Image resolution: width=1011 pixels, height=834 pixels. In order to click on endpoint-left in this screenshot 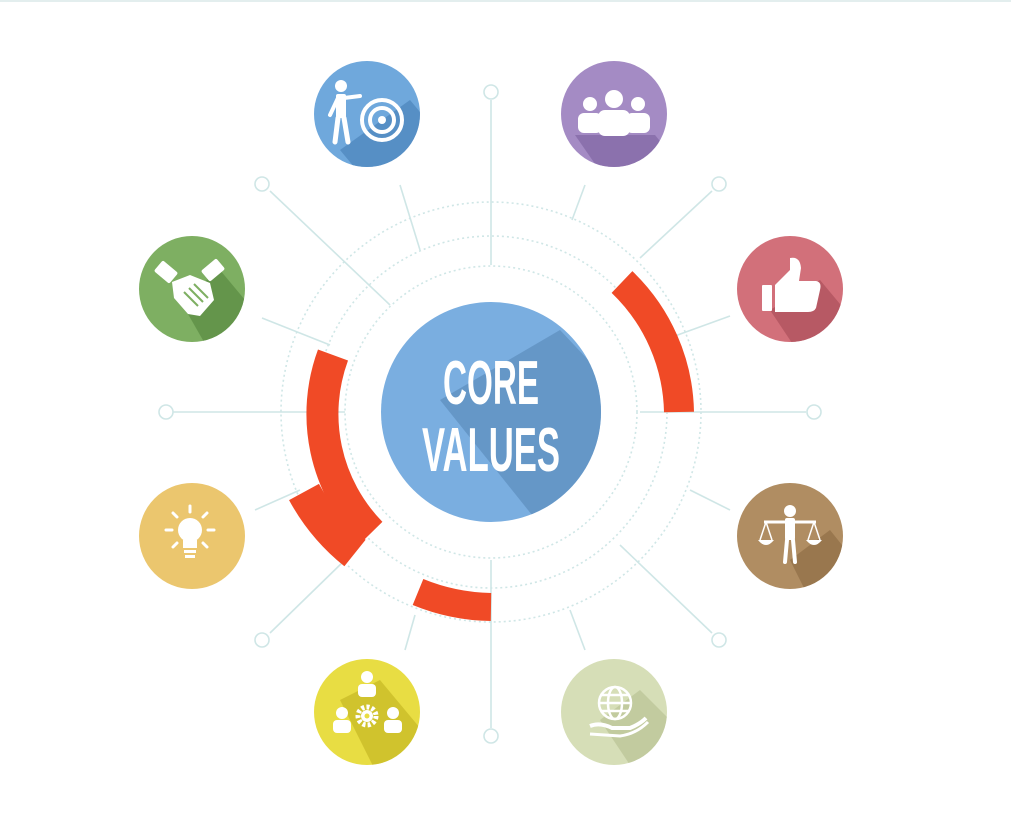, I will do `click(166, 412)`.